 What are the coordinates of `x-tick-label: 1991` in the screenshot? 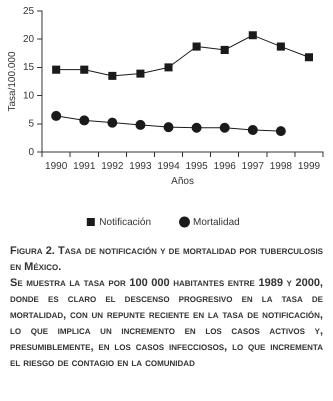 It's located at (84, 166).